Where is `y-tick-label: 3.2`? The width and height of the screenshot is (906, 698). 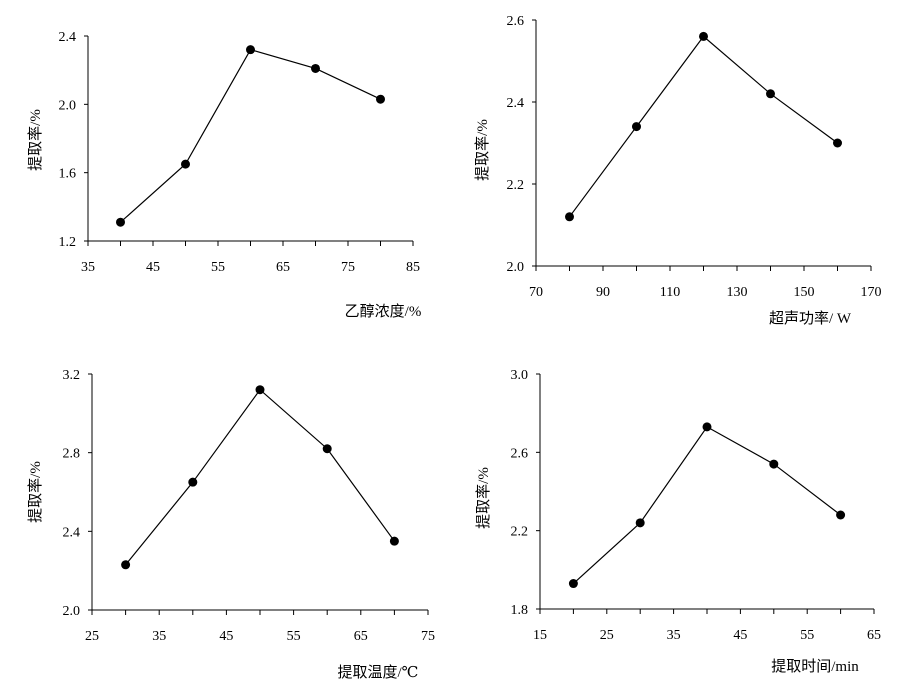 y-tick-label: 3.2 is located at coordinates (72, 375).